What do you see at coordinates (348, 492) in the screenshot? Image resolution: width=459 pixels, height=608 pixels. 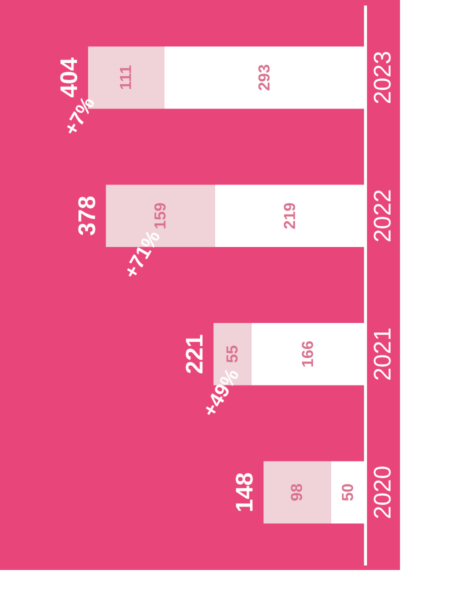 I see `data-label: 50` at bounding box center [348, 492].